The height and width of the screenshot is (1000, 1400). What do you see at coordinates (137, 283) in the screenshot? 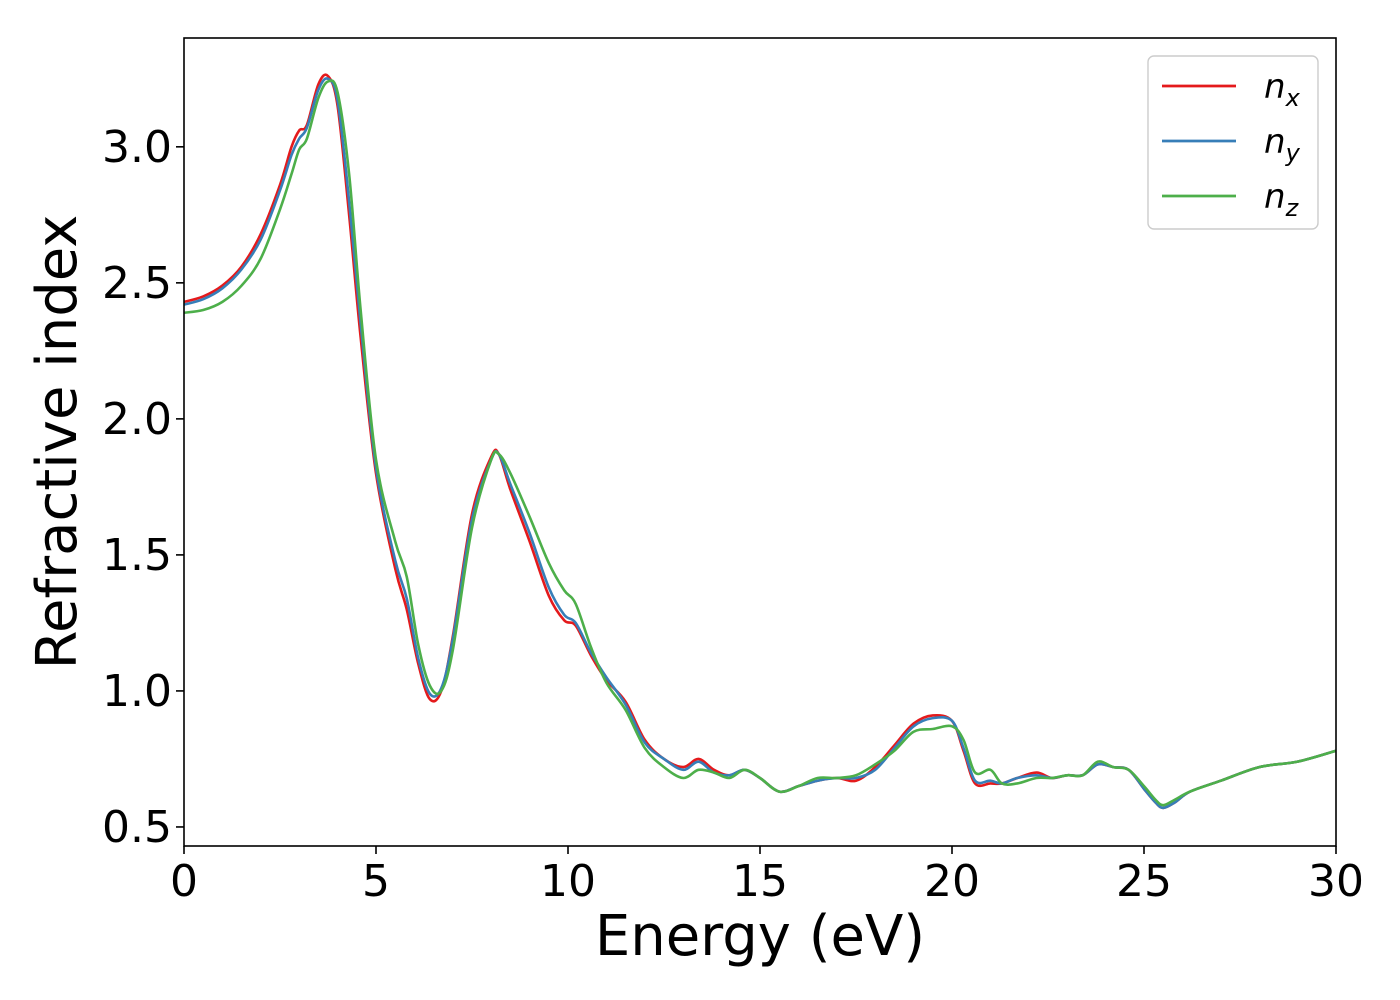
I see `y-tick-label: 2.5` at bounding box center [137, 283].